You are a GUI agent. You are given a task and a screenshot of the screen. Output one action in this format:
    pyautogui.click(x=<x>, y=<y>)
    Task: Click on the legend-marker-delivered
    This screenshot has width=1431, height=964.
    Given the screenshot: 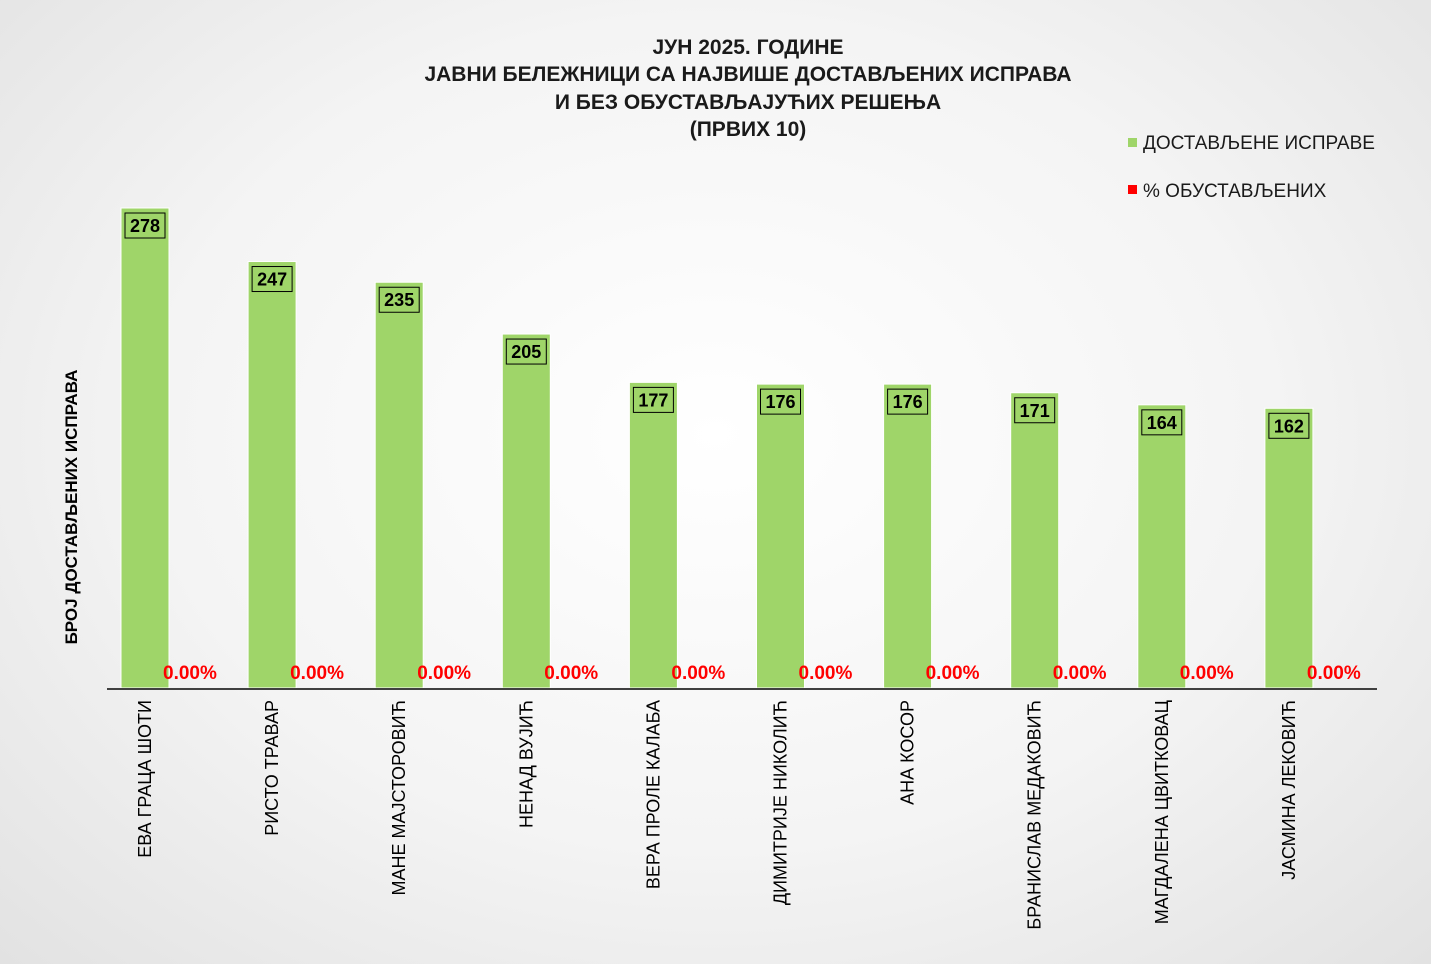 What is the action you would take?
    pyautogui.click(x=1132, y=142)
    